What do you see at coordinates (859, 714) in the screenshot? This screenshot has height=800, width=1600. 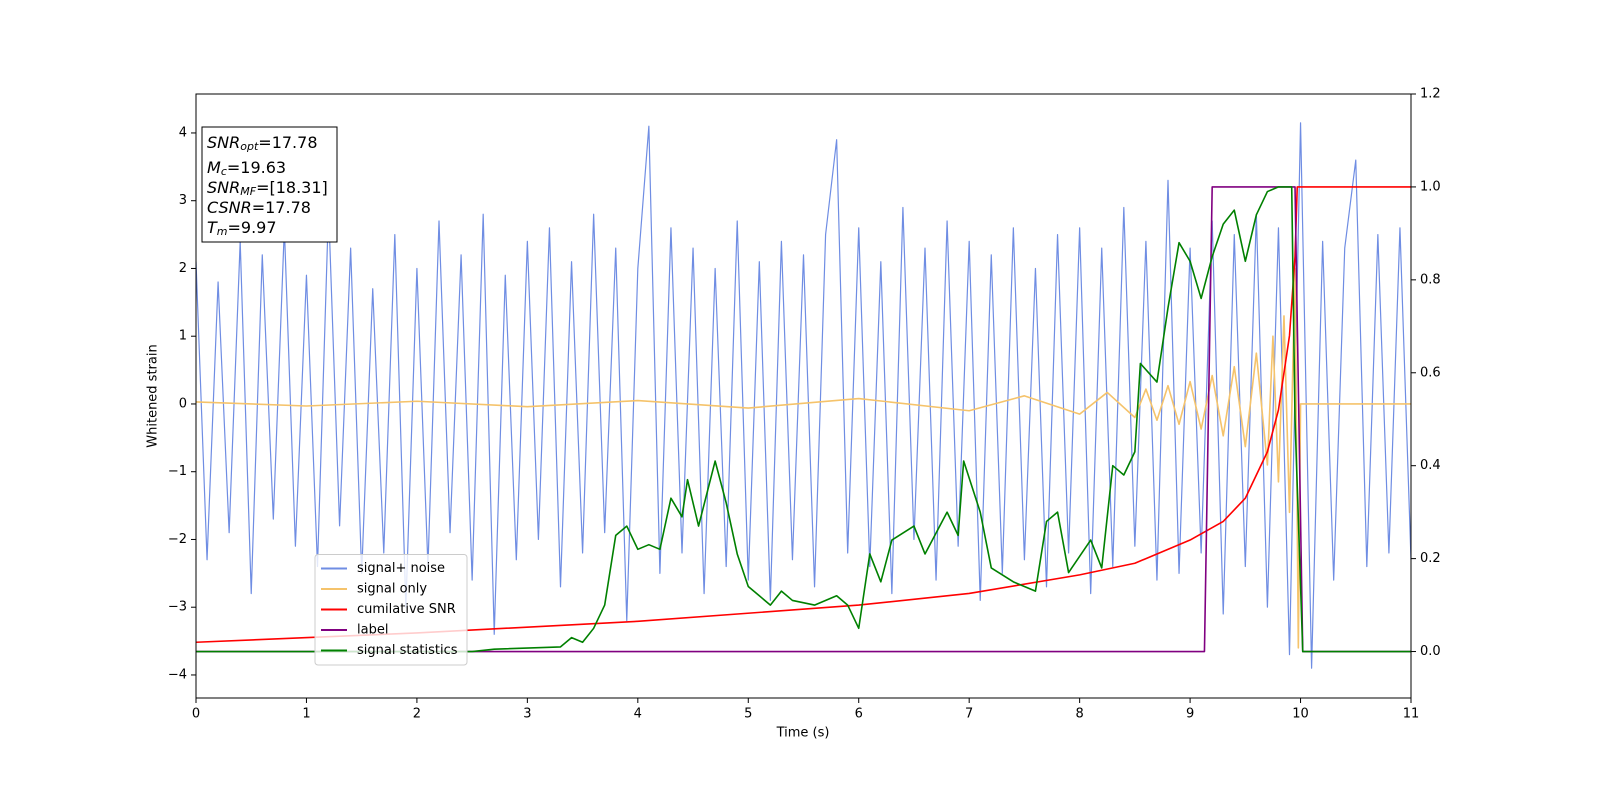 I see `x-tick-label: 6` at bounding box center [859, 714].